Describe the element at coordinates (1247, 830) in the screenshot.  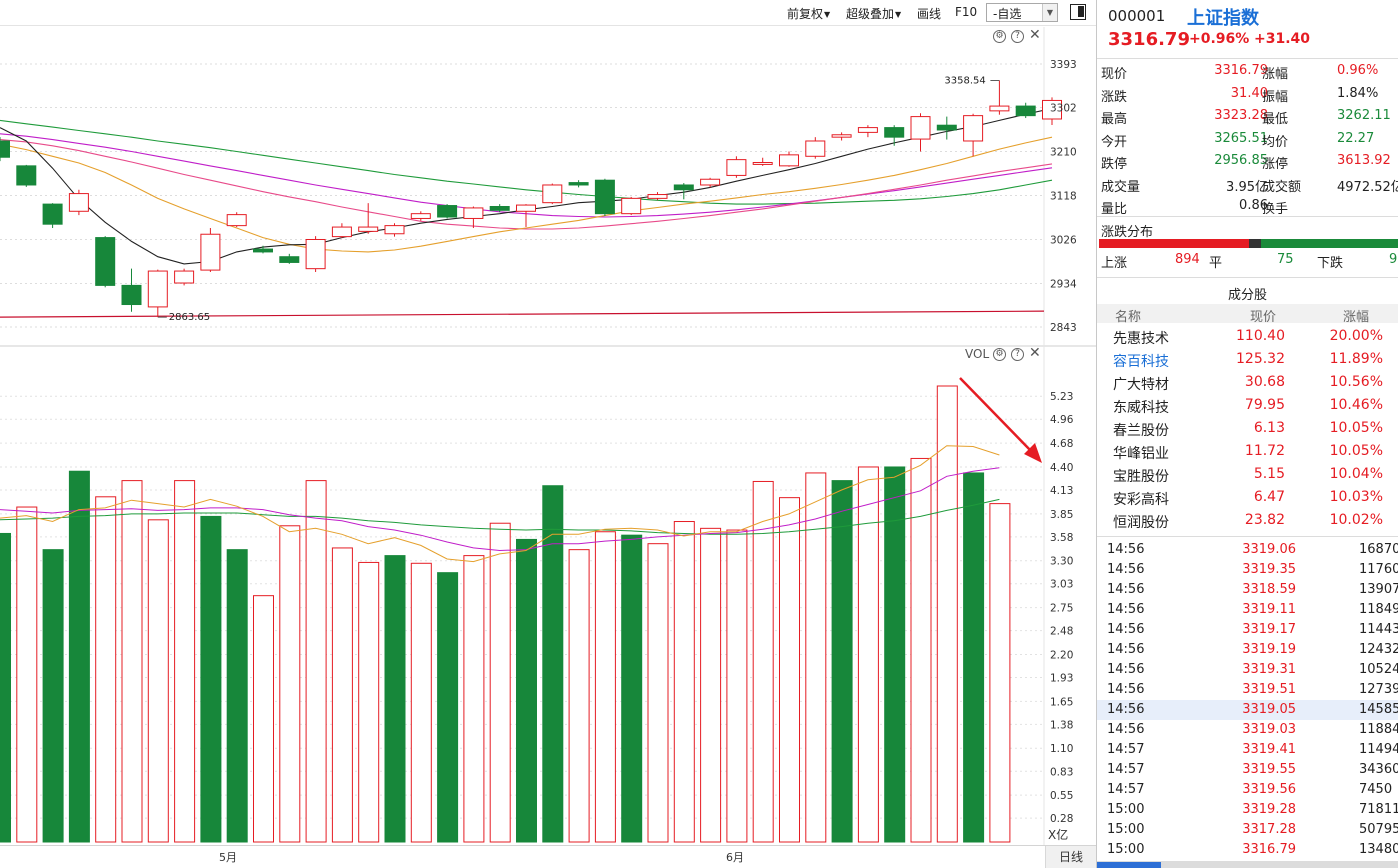
I see `tick-row: 15:00 3317.28 5079550` at that location.